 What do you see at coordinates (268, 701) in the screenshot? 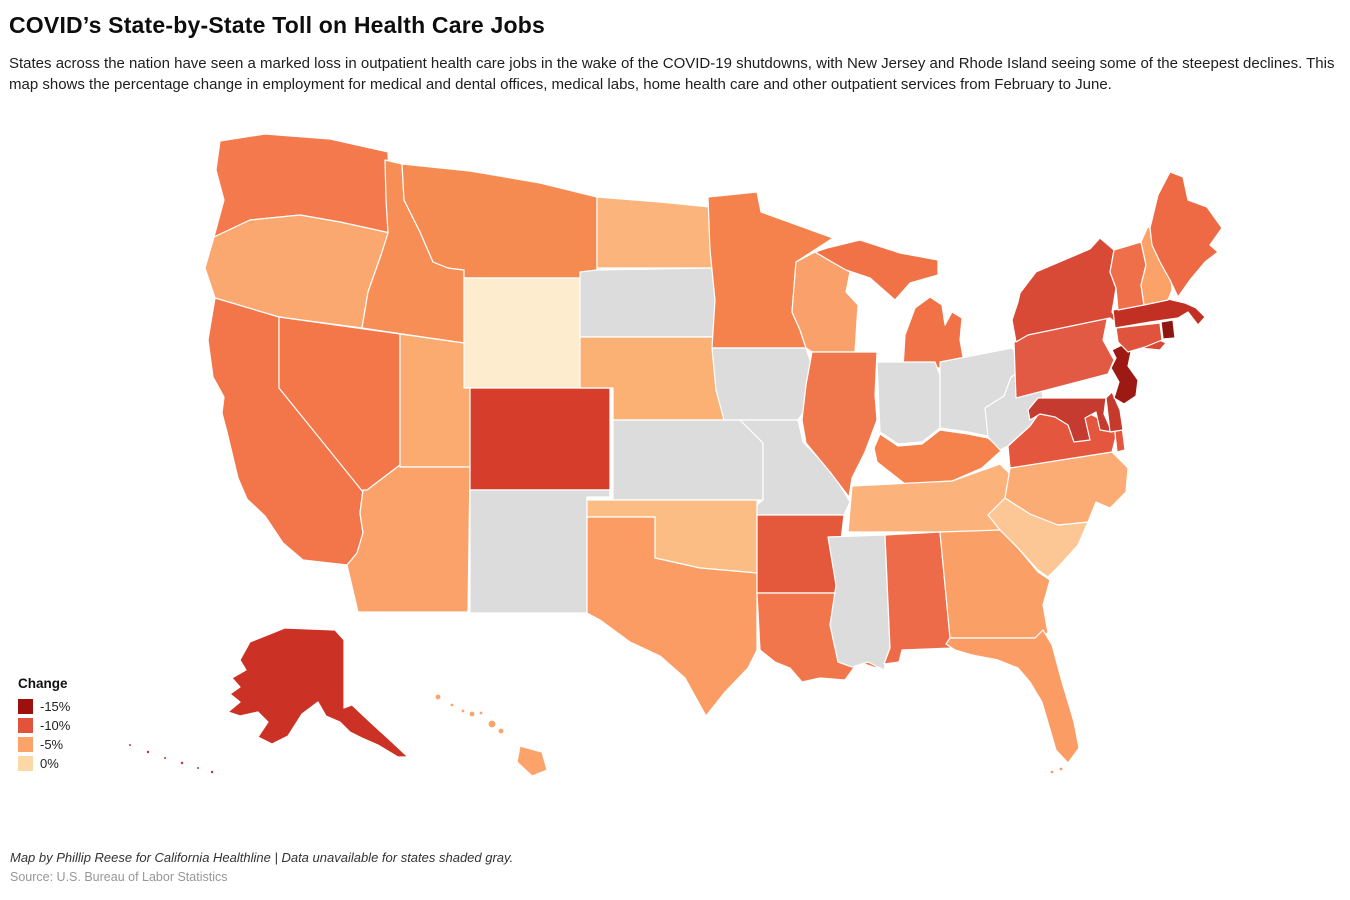
I see `state-alaska` at bounding box center [268, 701].